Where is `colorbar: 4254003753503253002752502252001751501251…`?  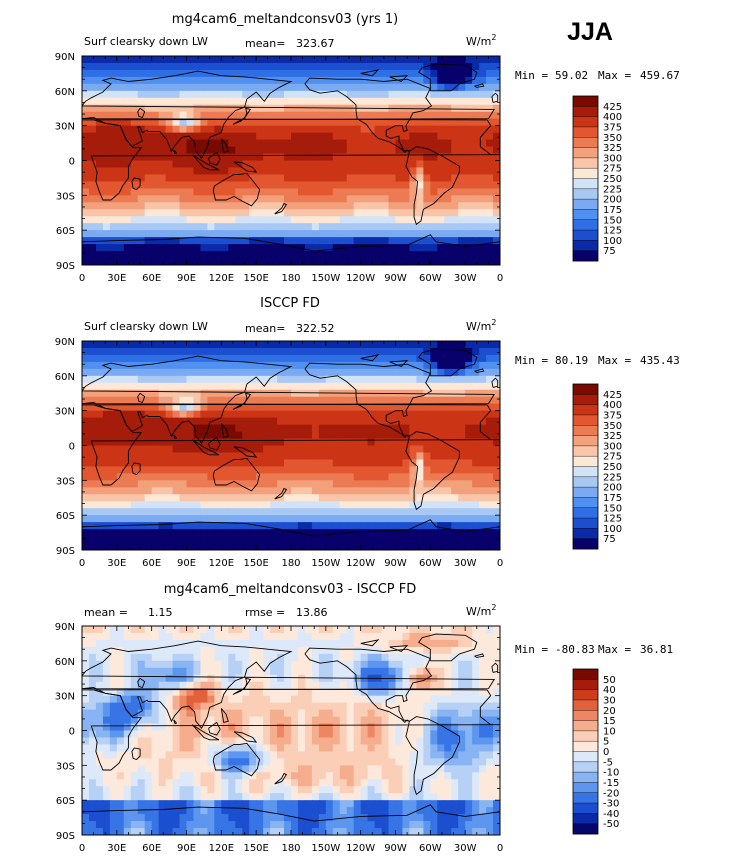
colorbar: 4254003753503253002752502252001751501251… is located at coordinates (597, 466).